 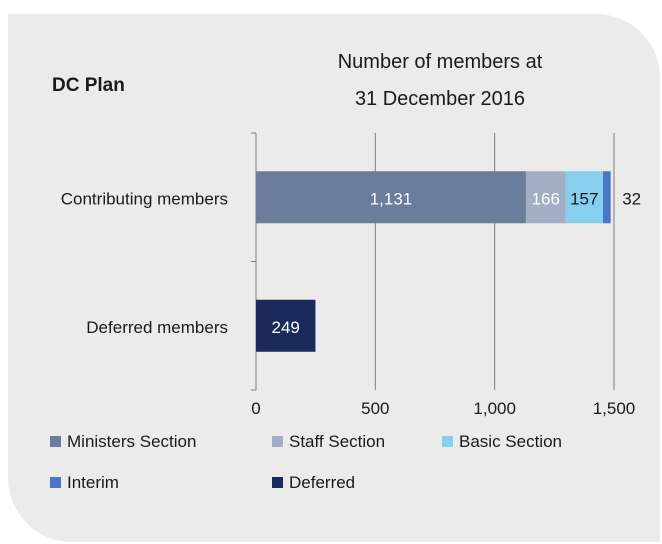 What do you see at coordinates (494, 408) in the screenshot?
I see `x-tick-label-1-000: 1,000` at bounding box center [494, 408].